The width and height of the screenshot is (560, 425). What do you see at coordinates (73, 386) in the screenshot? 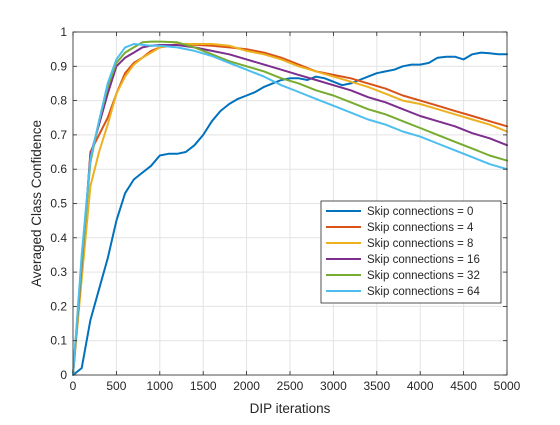
I see `x-tick-label: 0` at bounding box center [73, 386].